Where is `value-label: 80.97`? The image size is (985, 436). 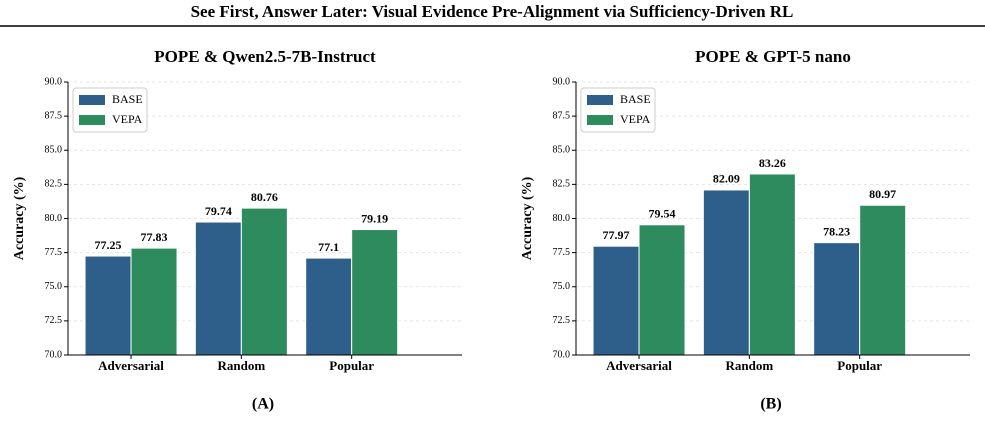
value-label: 80.97 is located at coordinates (882, 194).